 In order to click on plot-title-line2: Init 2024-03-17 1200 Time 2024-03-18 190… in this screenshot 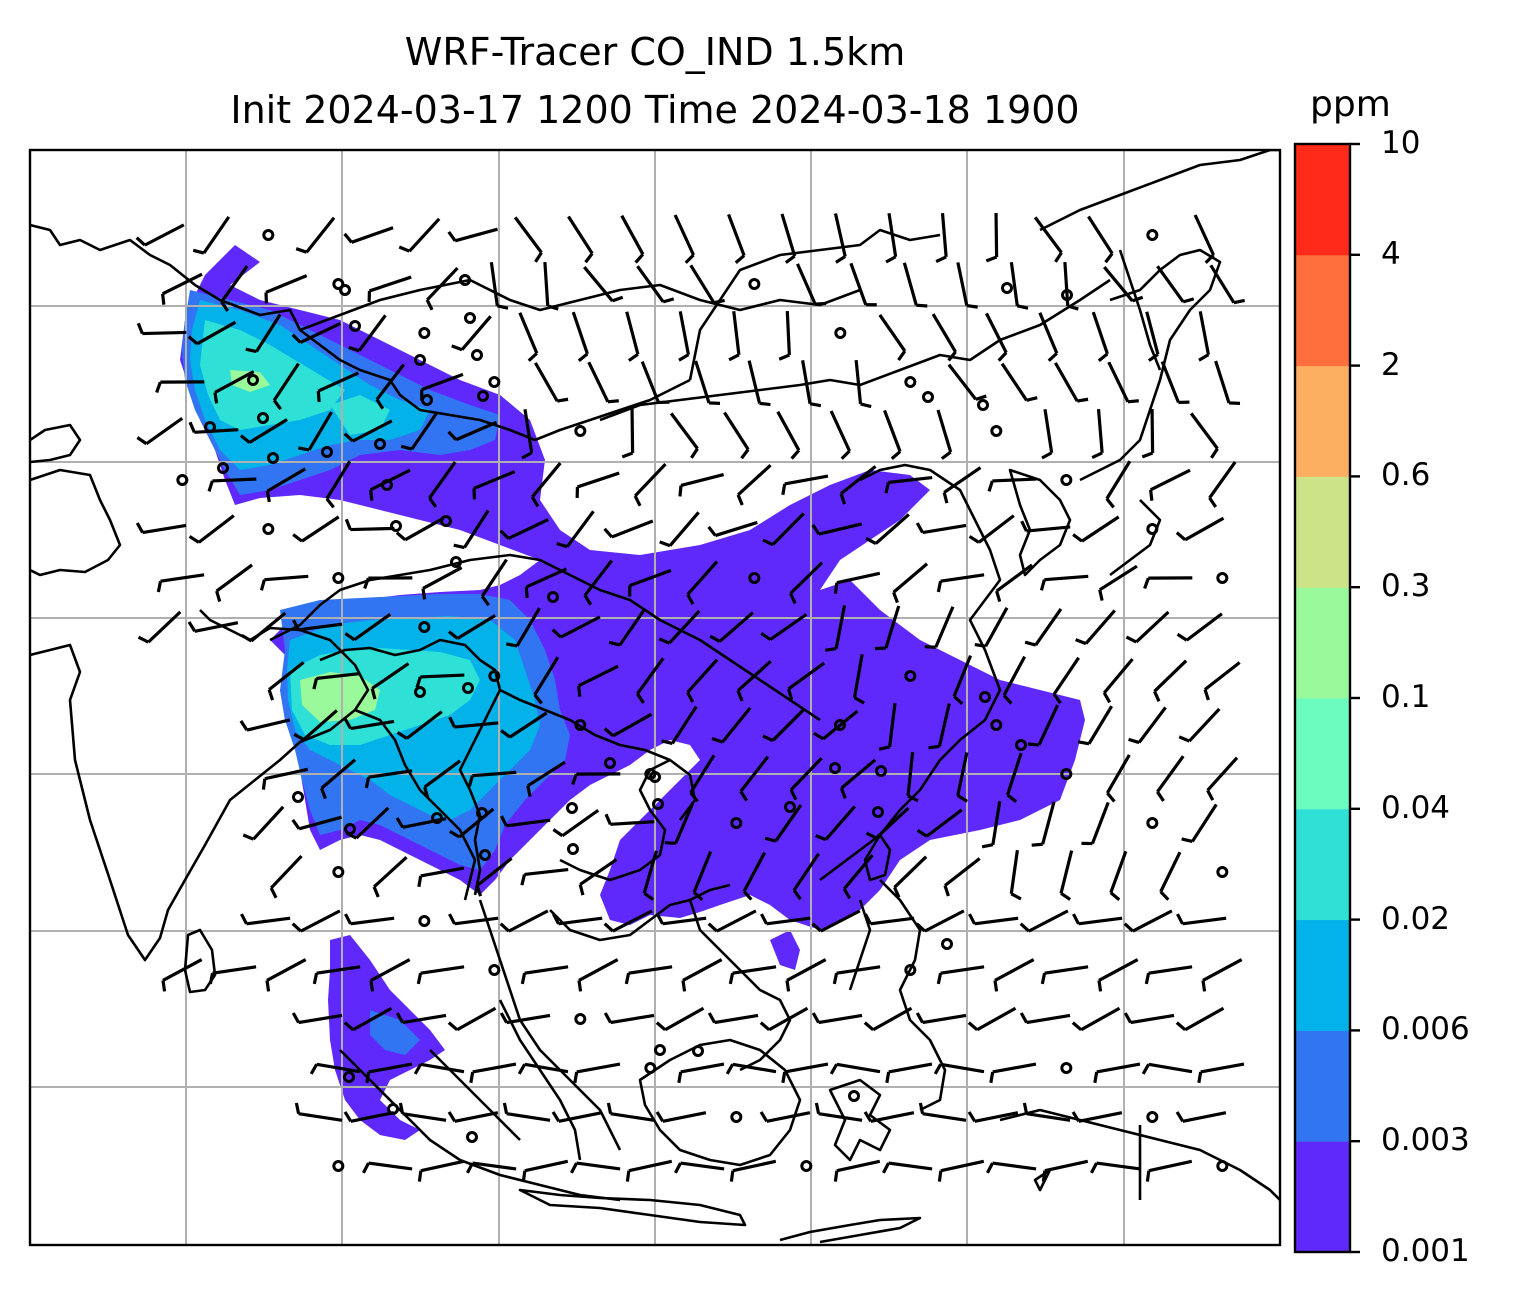, I will do `click(655, 110)`.